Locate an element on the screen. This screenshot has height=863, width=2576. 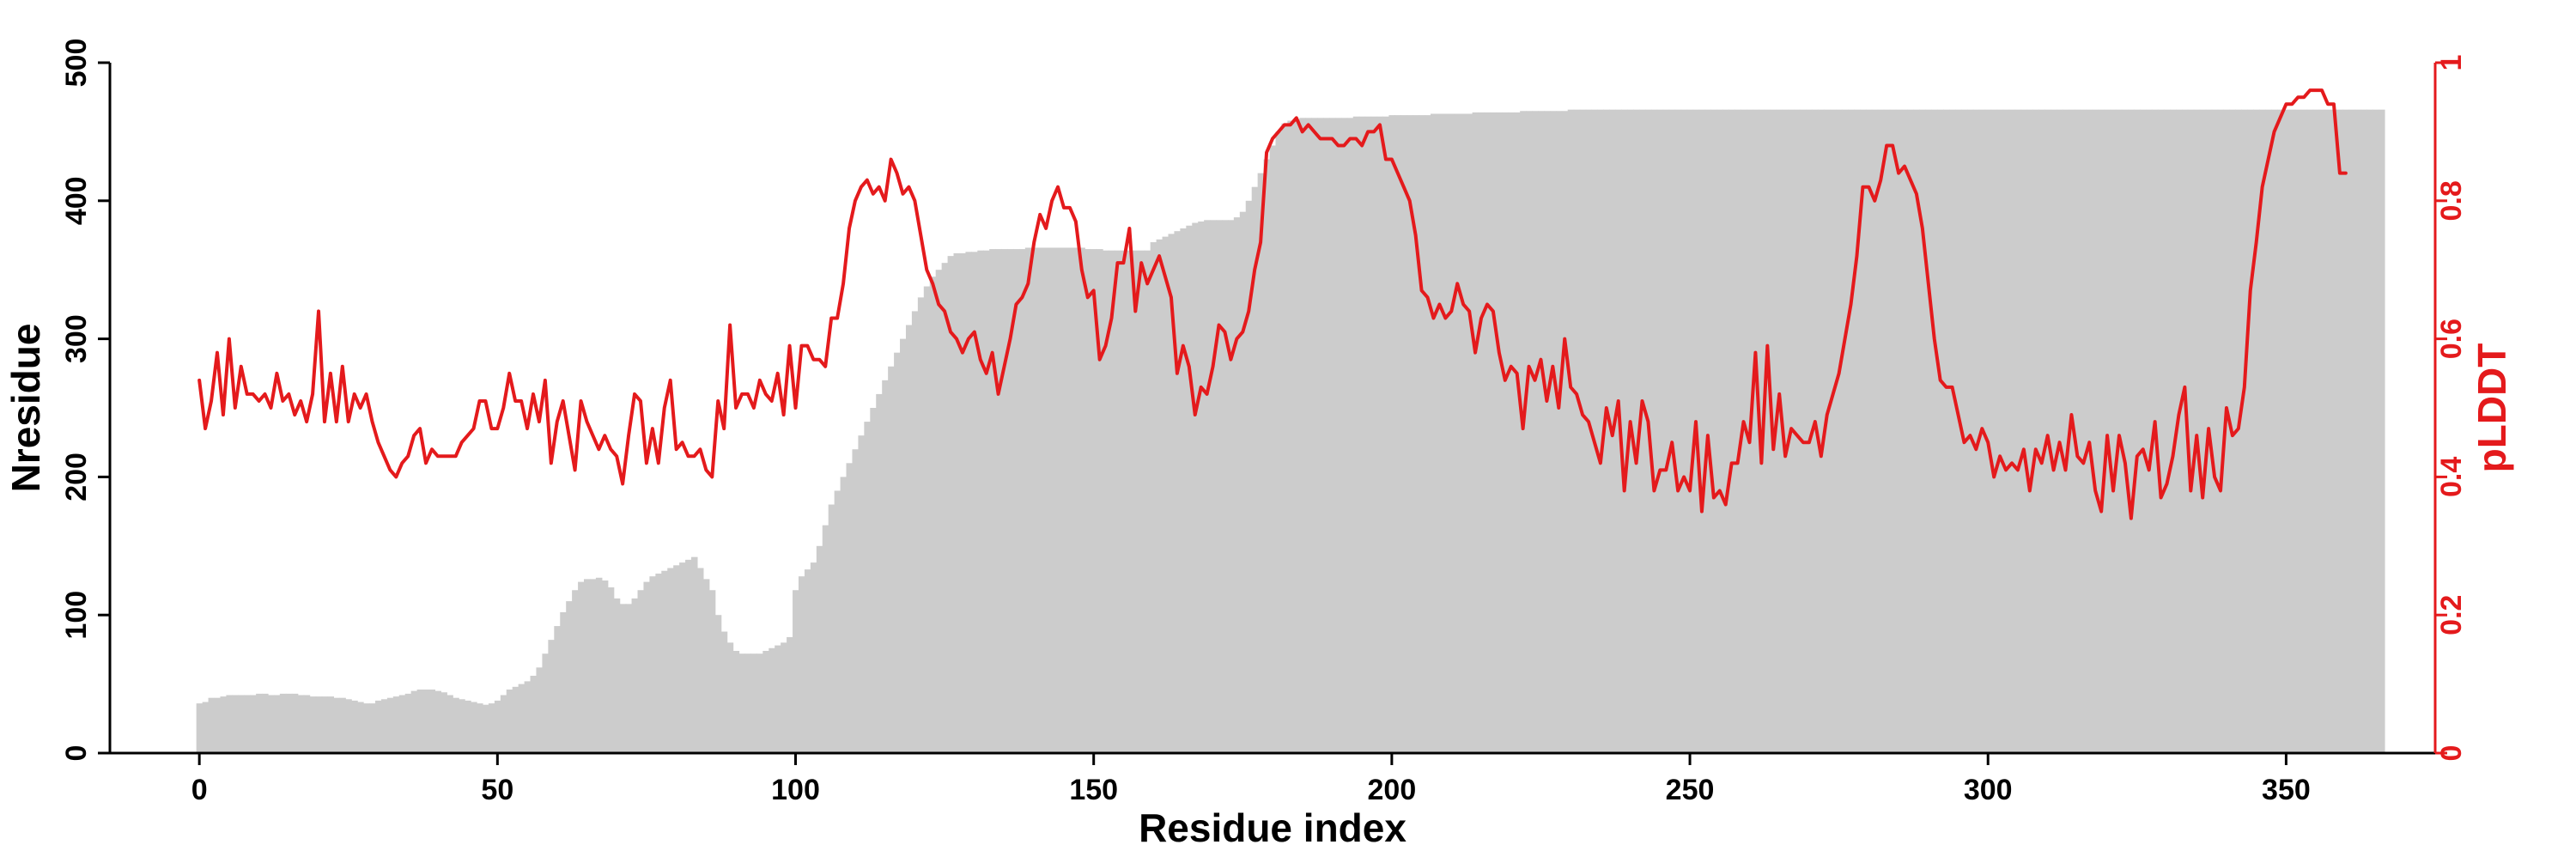
y-tick-label: 100 is located at coordinates (77, 616).